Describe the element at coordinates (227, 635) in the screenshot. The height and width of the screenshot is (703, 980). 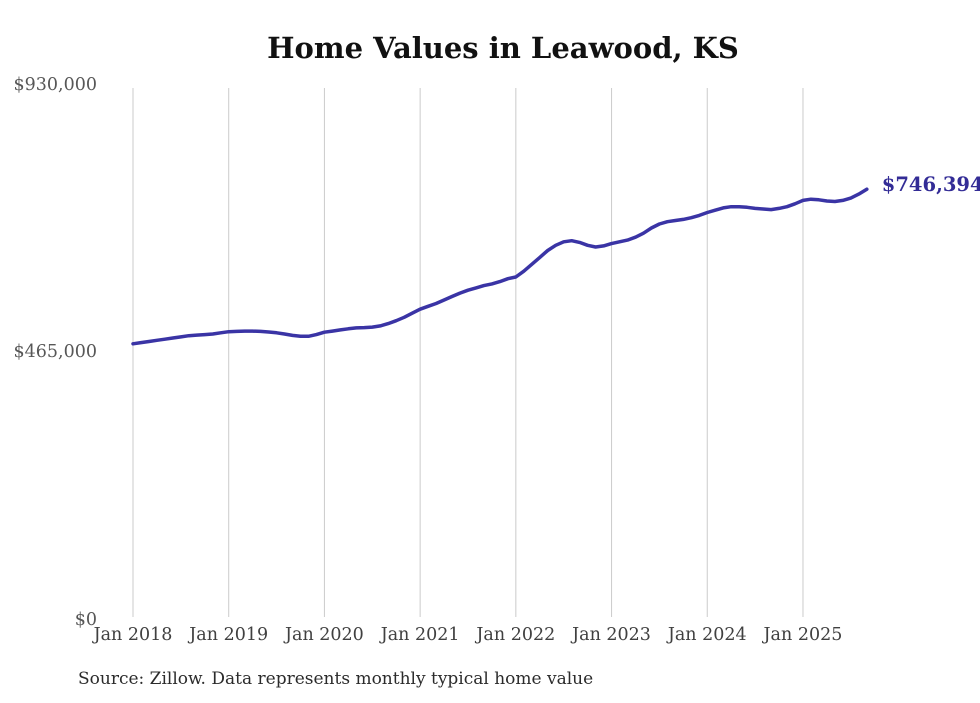
I see `x-tick-jan-2019: Jan 2019` at that location.